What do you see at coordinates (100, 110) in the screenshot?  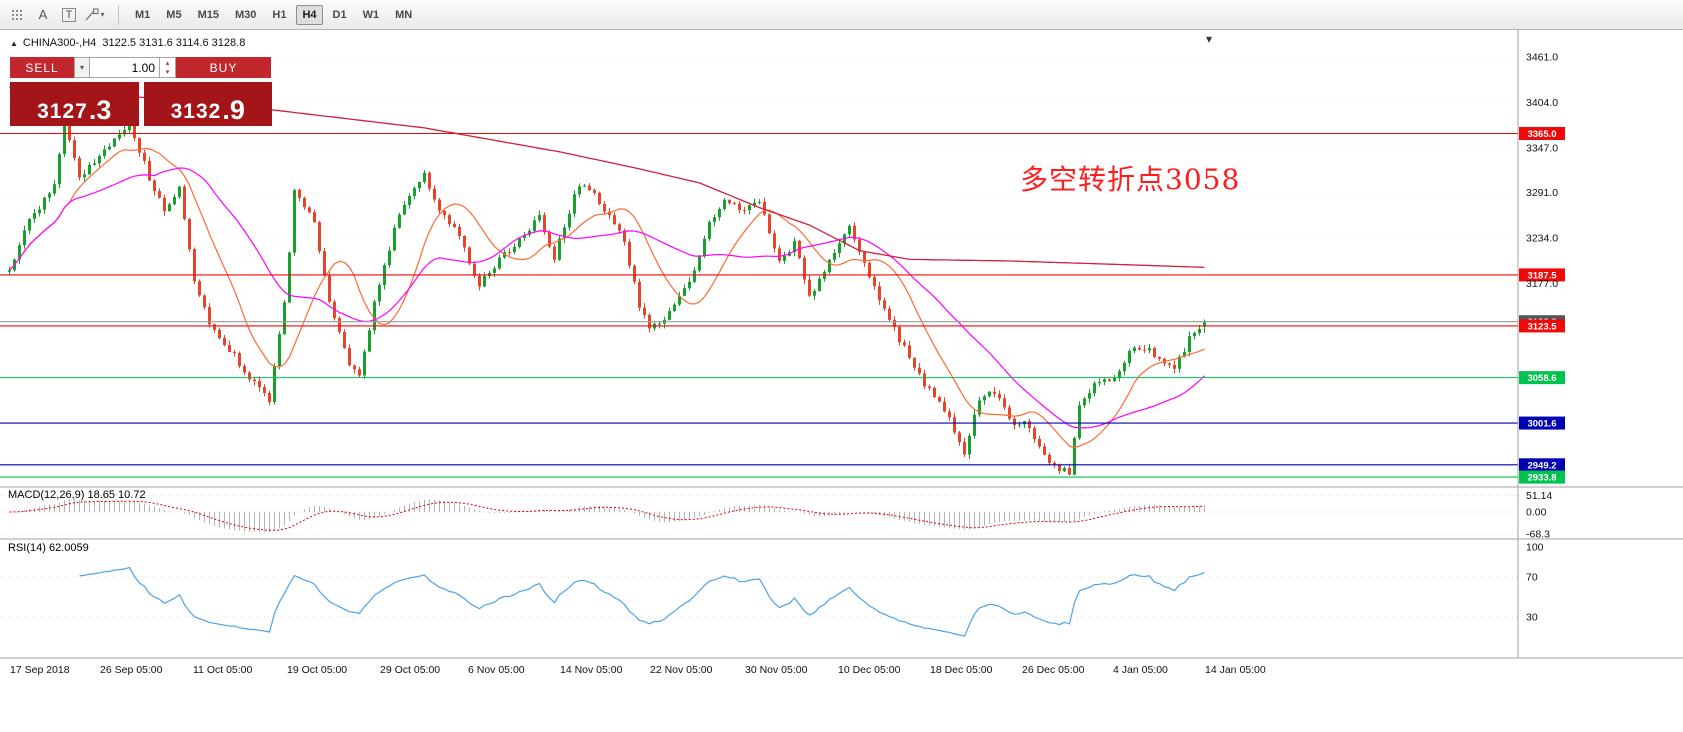 I see `sell-price-frac: .3` at bounding box center [100, 110].